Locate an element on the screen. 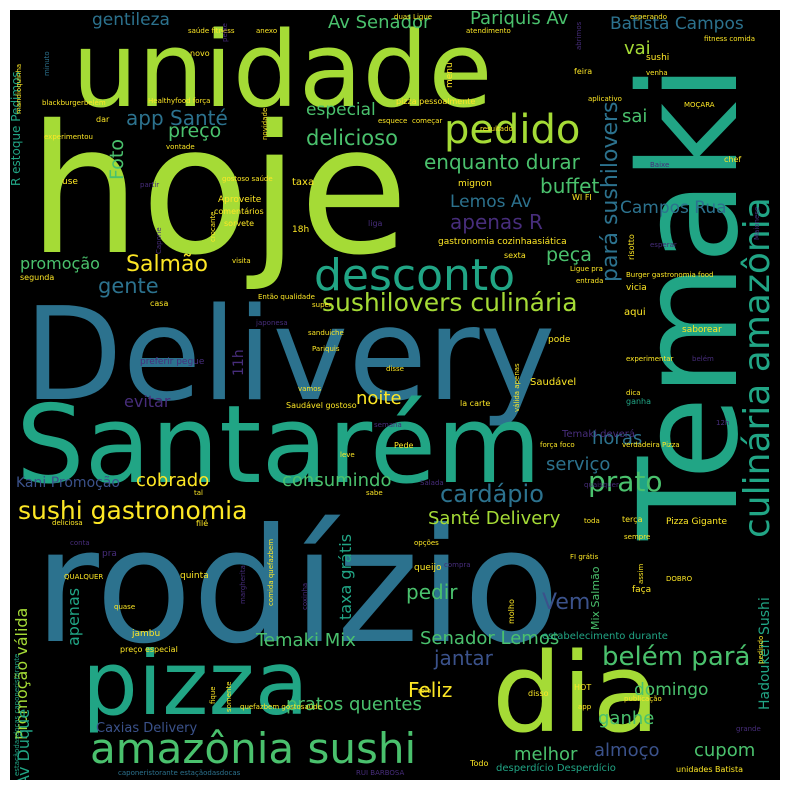 The image size is (790, 790). word-liga: liga is located at coordinates (375, 223).